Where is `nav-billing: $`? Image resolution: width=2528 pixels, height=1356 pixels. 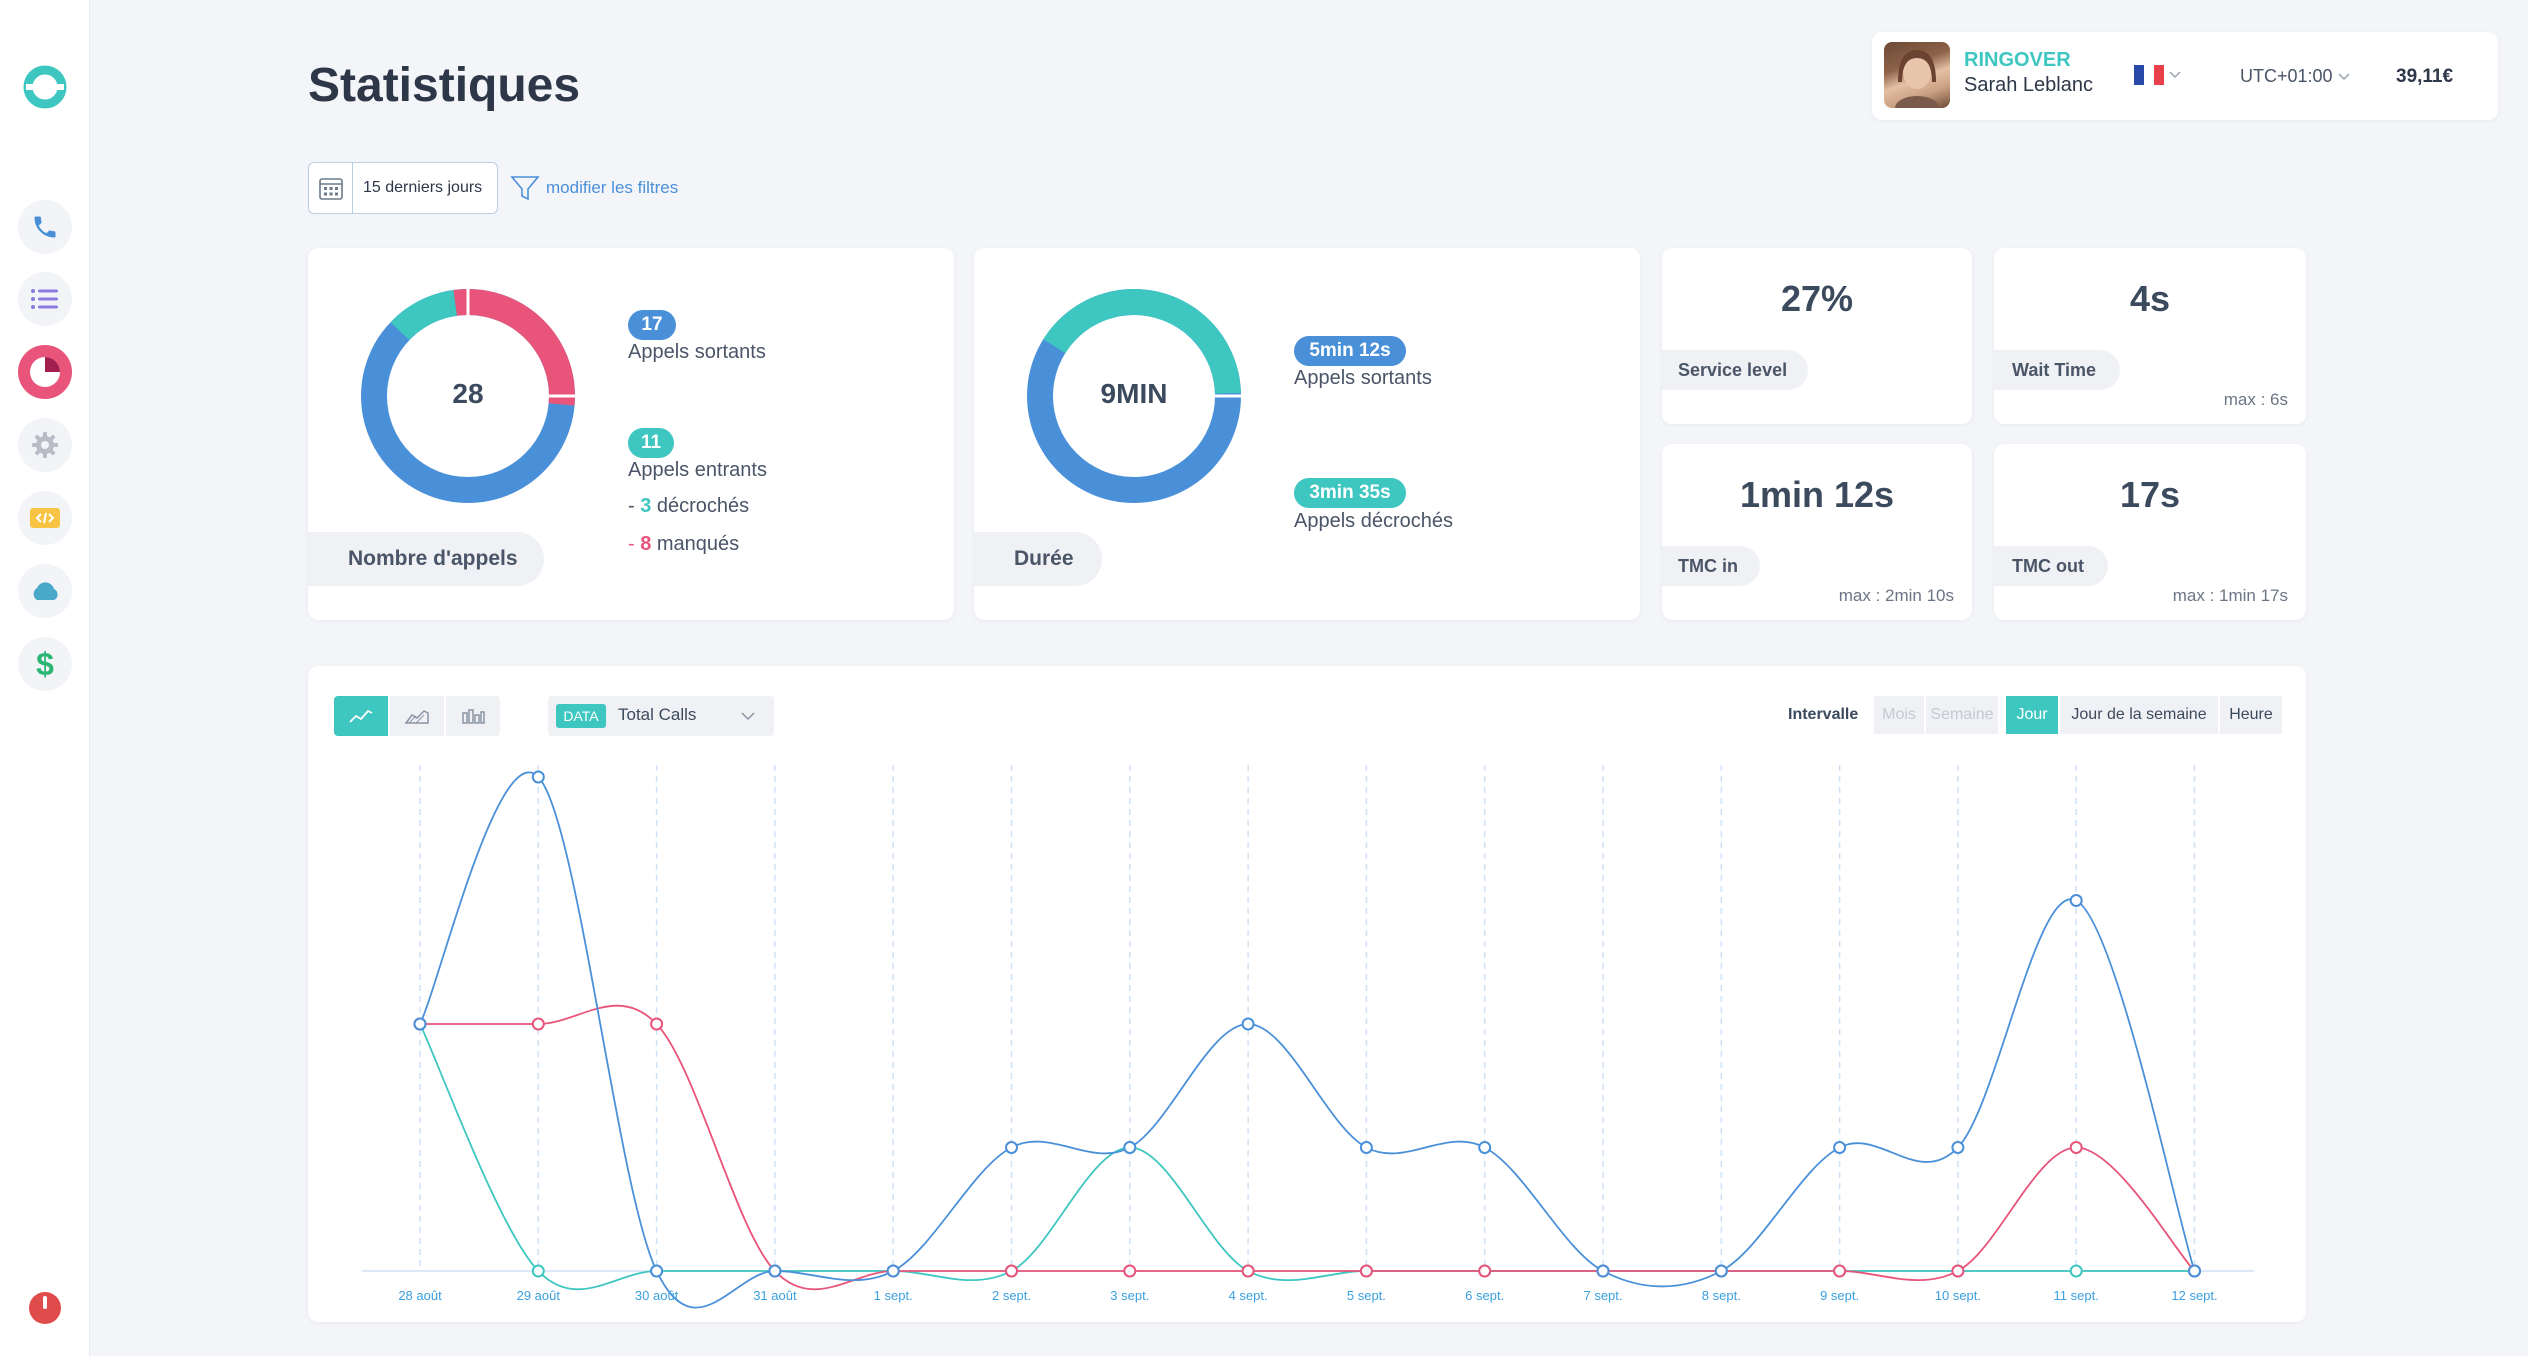 nav-billing: $ is located at coordinates (45, 664).